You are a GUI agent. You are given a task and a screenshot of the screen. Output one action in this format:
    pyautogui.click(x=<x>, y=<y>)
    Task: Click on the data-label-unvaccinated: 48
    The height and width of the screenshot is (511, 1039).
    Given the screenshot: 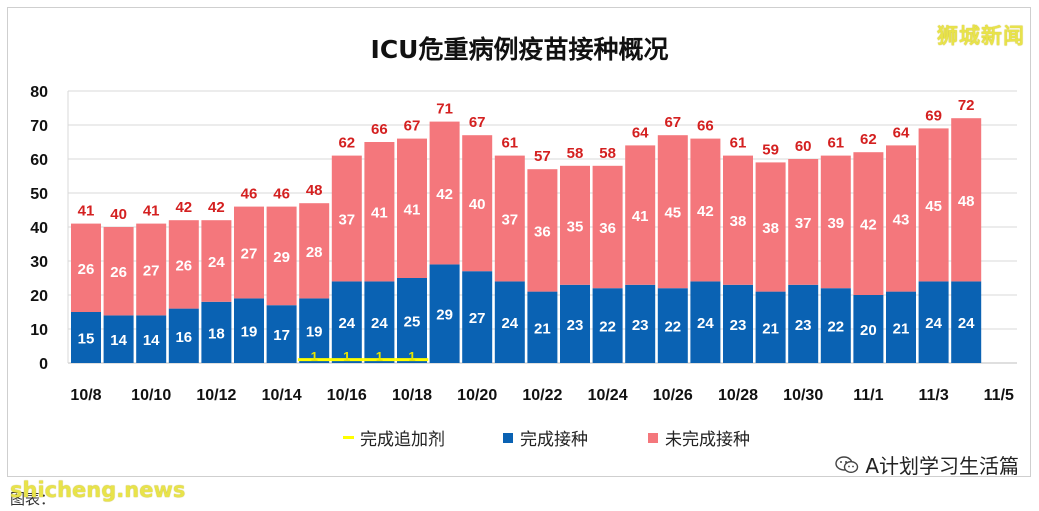 What is the action you would take?
    pyautogui.click(x=966, y=201)
    